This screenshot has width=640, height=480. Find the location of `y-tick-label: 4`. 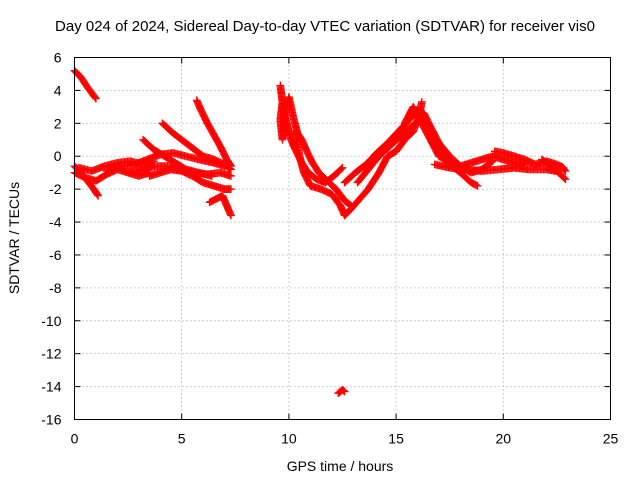

y-tick-label: 4 is located at coordinates (58, 90).